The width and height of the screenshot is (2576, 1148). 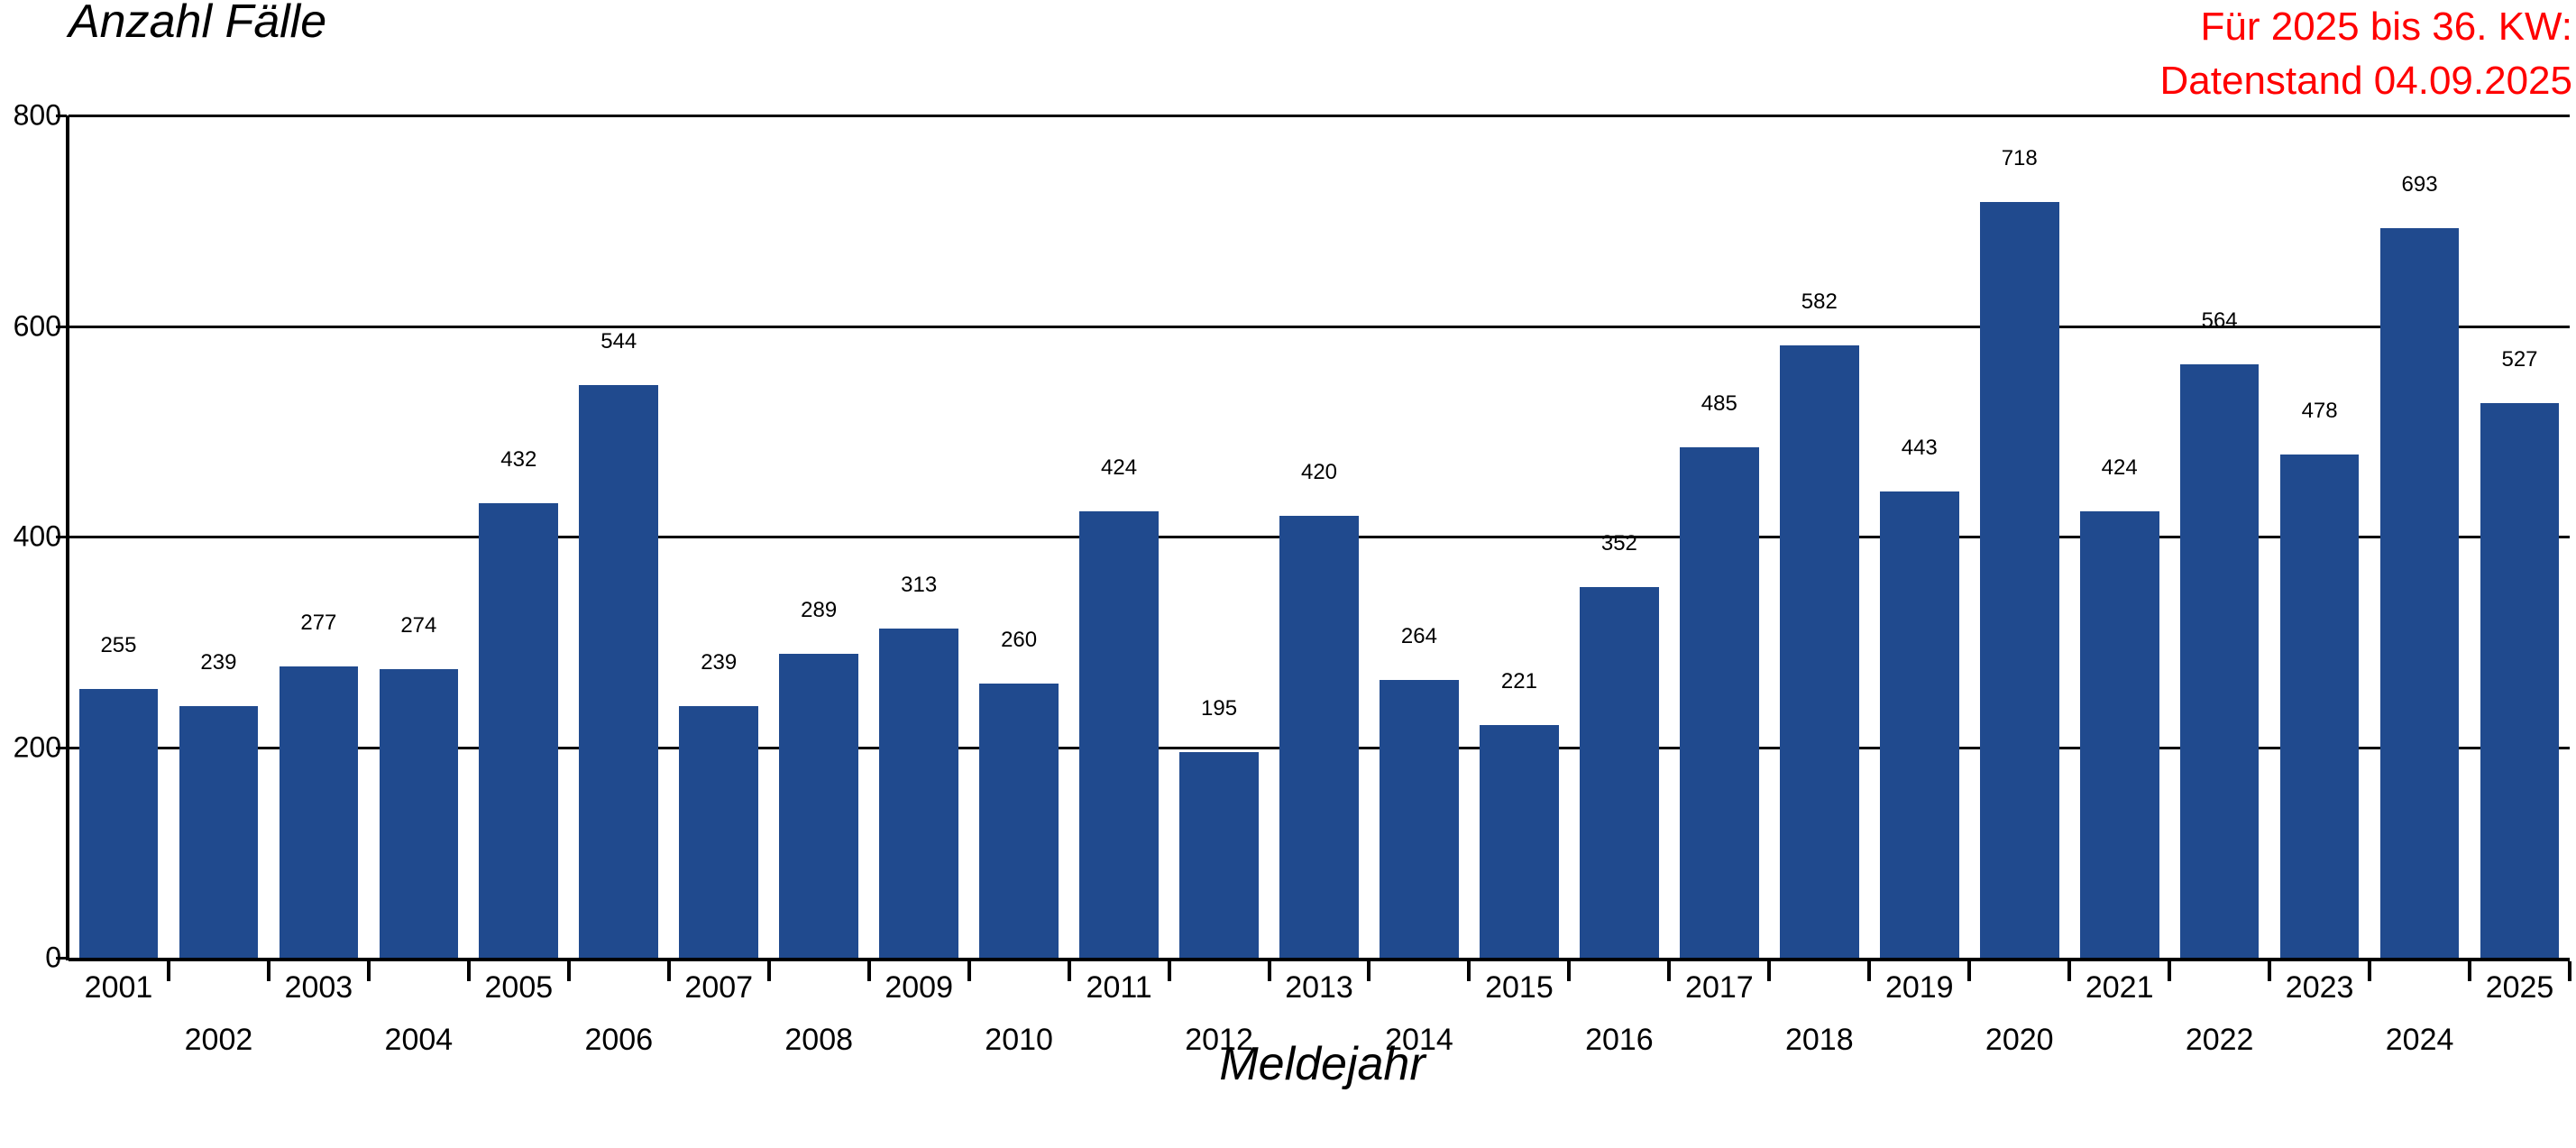 What do you see at coordinates (53, 957) in the screenshot?
I see `y-tick-label: 0` at bounding box center [53, 957].